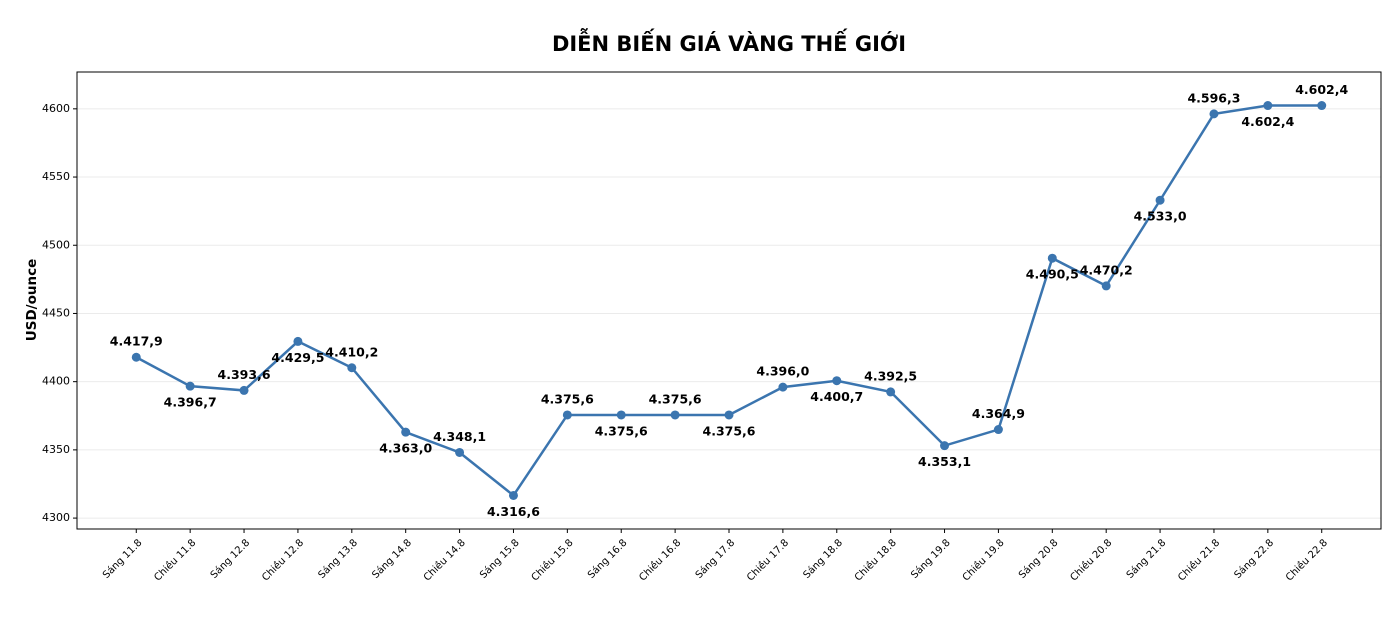 The image size is (1400, 642). I want to click on x-tick-label: Sáng 14.8, so click(392, 559).